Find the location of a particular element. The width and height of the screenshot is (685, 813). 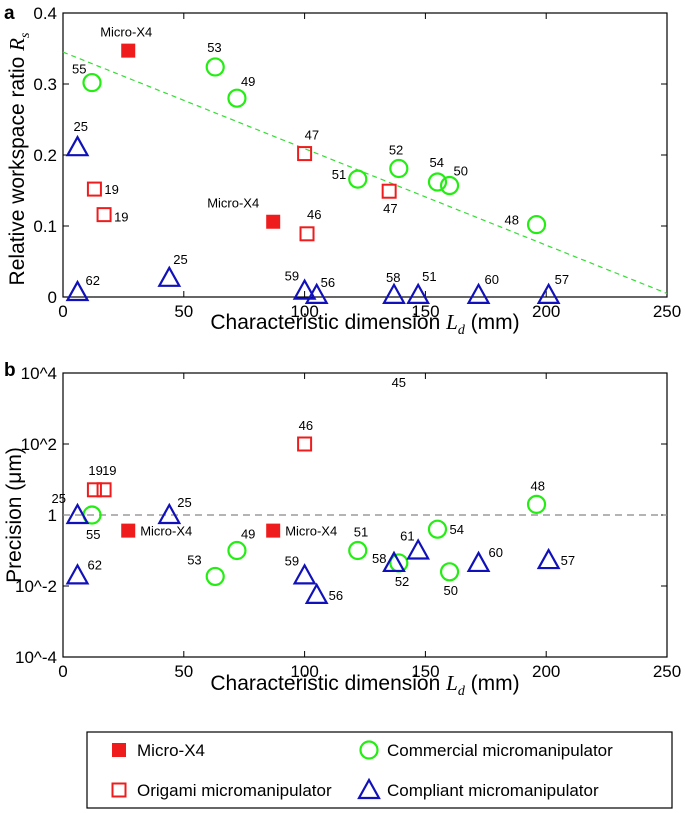

y-tick-label: 10^4 is located at coordinates (39, 373).